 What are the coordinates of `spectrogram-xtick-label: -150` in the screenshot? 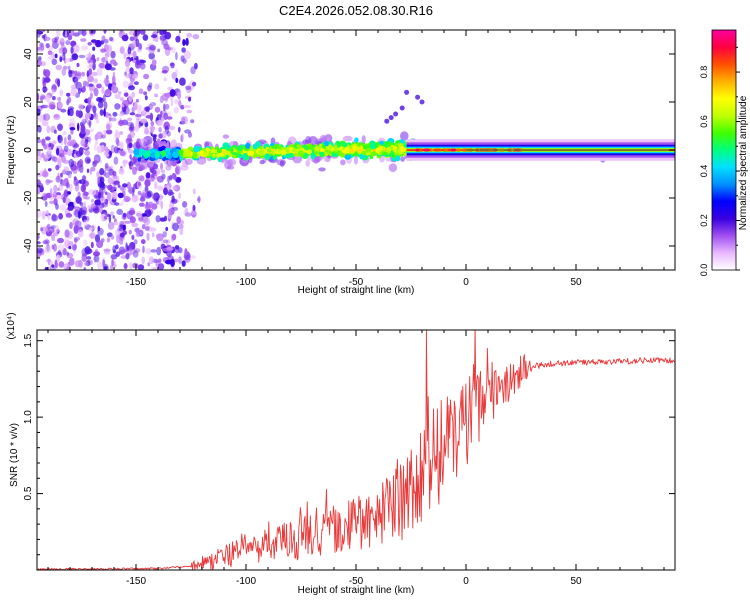 It's located at (136, 282).